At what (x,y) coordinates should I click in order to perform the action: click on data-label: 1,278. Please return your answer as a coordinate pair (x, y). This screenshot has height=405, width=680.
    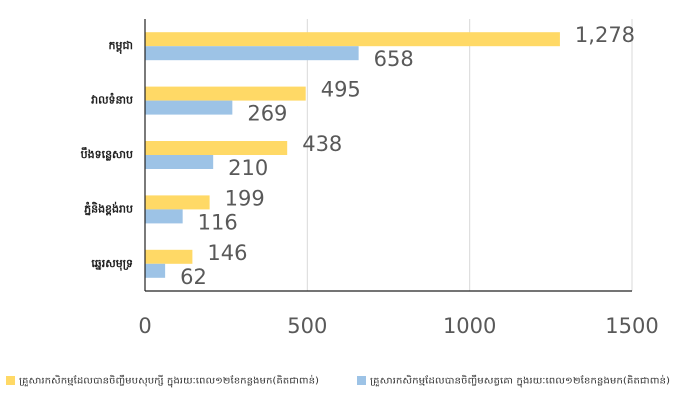
    Looking at the image, I should click on (605, 35).